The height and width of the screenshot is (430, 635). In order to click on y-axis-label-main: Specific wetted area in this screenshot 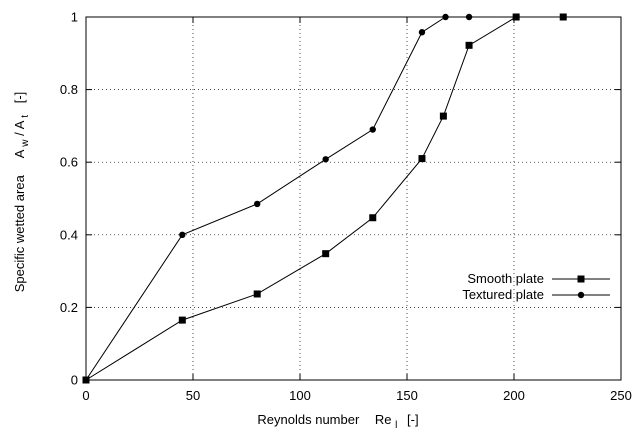, I will do `click(19, 233)`.